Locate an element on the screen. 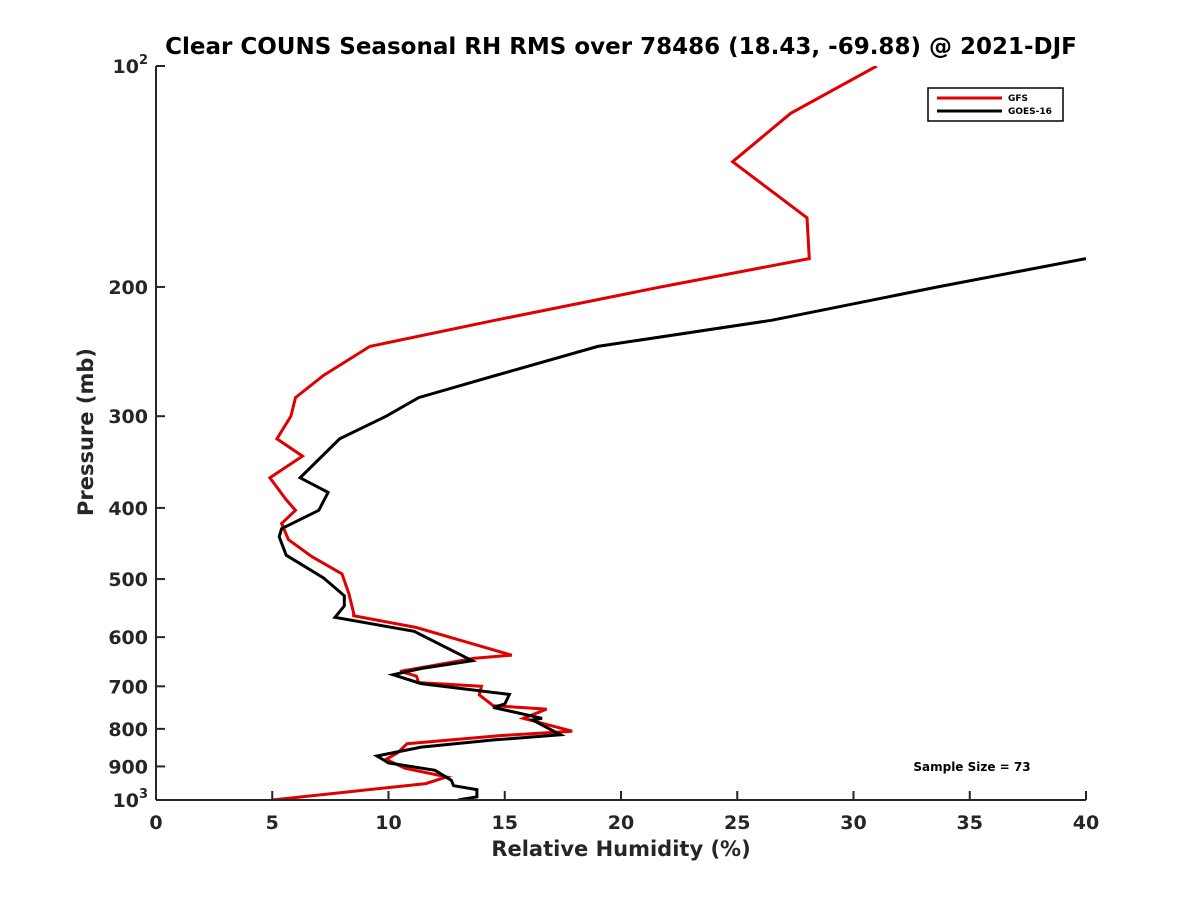 This screenshot has width=1200, height=900. x-tick-label: 40 is located at coordinates (1086, 823).